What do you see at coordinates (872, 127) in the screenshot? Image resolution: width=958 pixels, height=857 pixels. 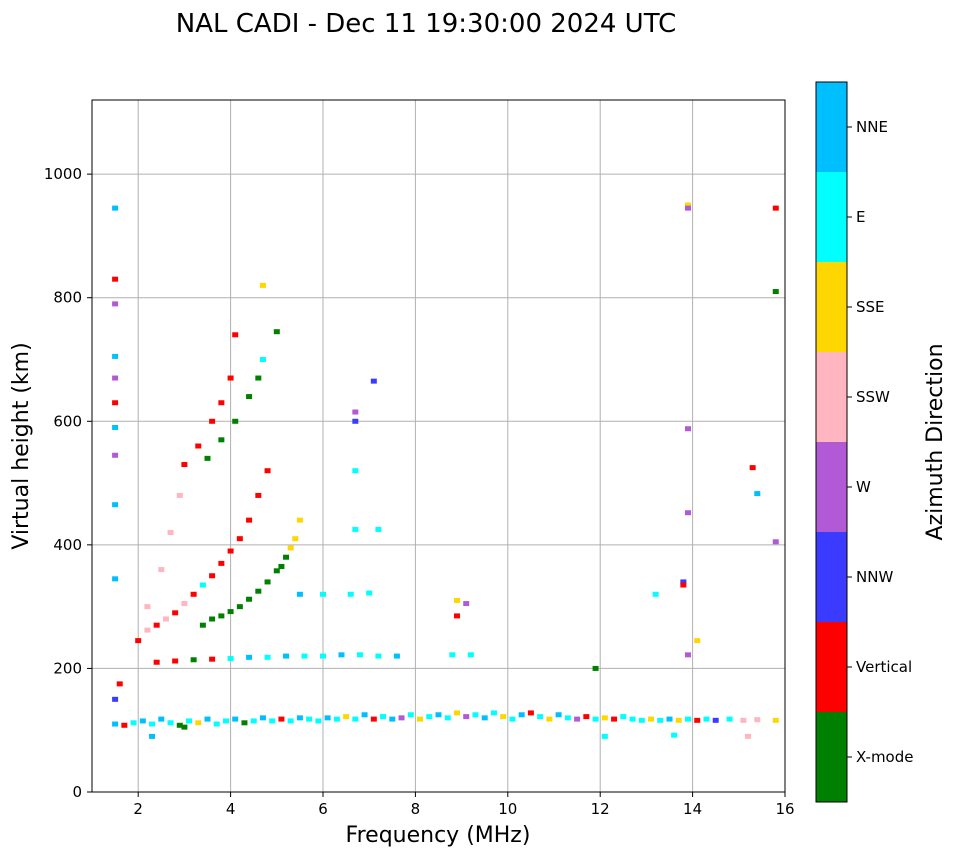 I see `colorbar-tick-label: NNE` at bounding box center [872, 127].